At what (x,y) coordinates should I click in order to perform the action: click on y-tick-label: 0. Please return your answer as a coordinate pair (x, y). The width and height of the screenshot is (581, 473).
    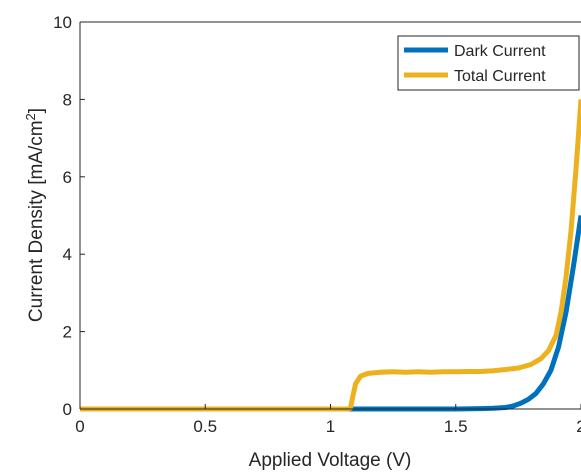
    Looking at the image, I should click on (67, 409).